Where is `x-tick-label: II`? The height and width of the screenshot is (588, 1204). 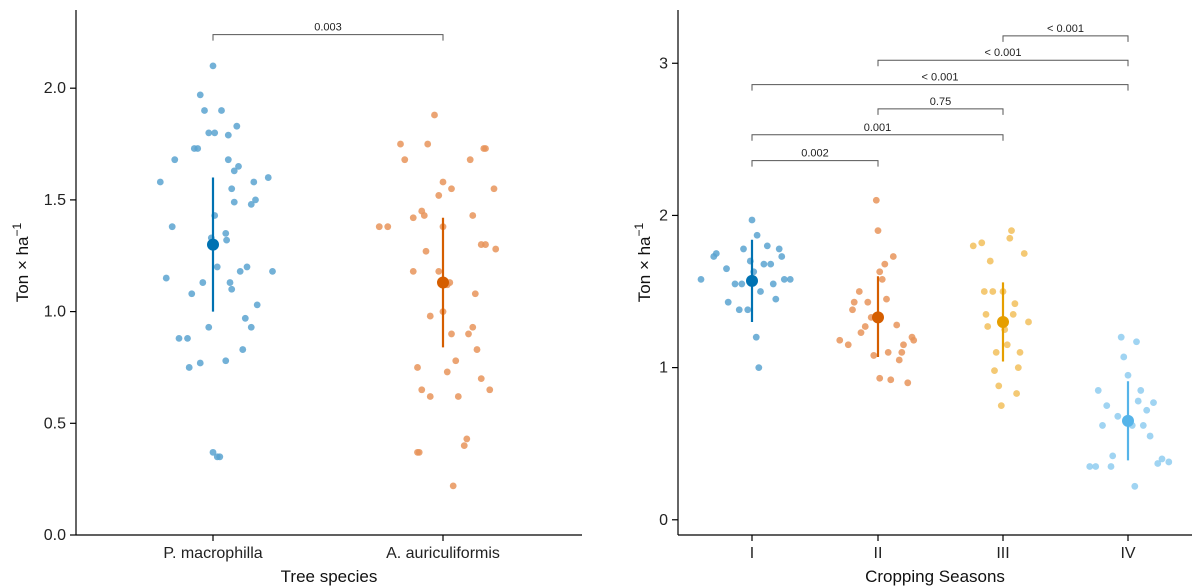 x-tick-label: II is located at coordinates (878, 553).